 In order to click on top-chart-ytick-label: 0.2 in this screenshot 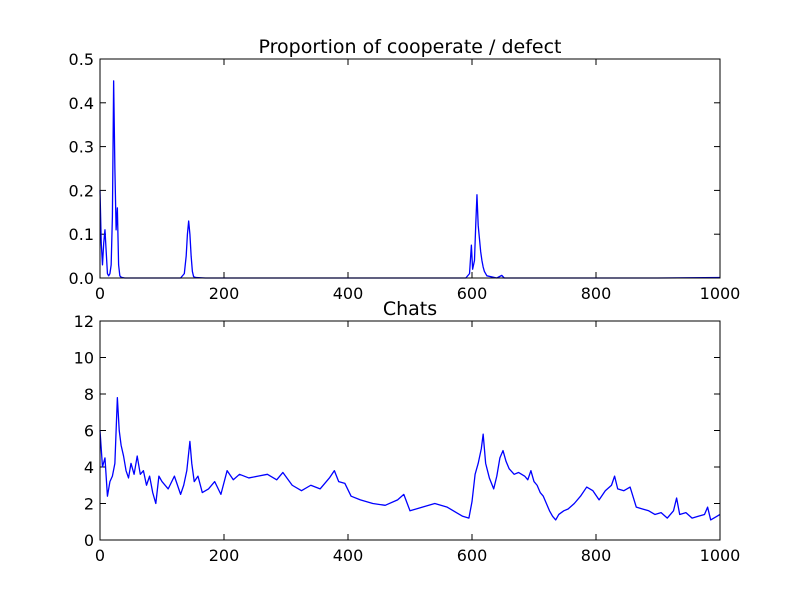, I will do `click(81, 190)`.